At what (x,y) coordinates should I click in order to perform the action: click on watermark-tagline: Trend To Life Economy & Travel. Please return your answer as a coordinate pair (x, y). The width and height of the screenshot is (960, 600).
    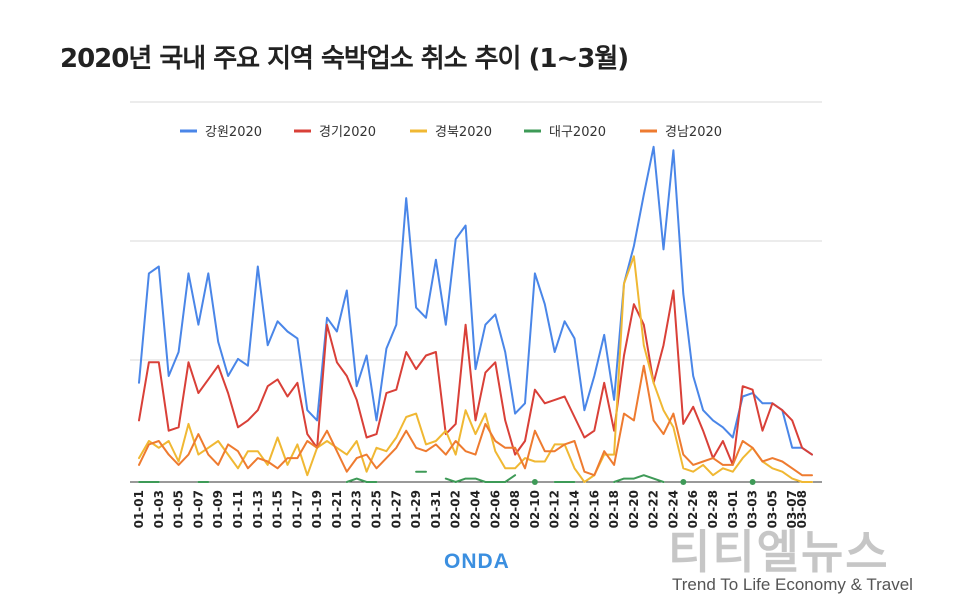
    Looking at the image, I should click on (792, 584).